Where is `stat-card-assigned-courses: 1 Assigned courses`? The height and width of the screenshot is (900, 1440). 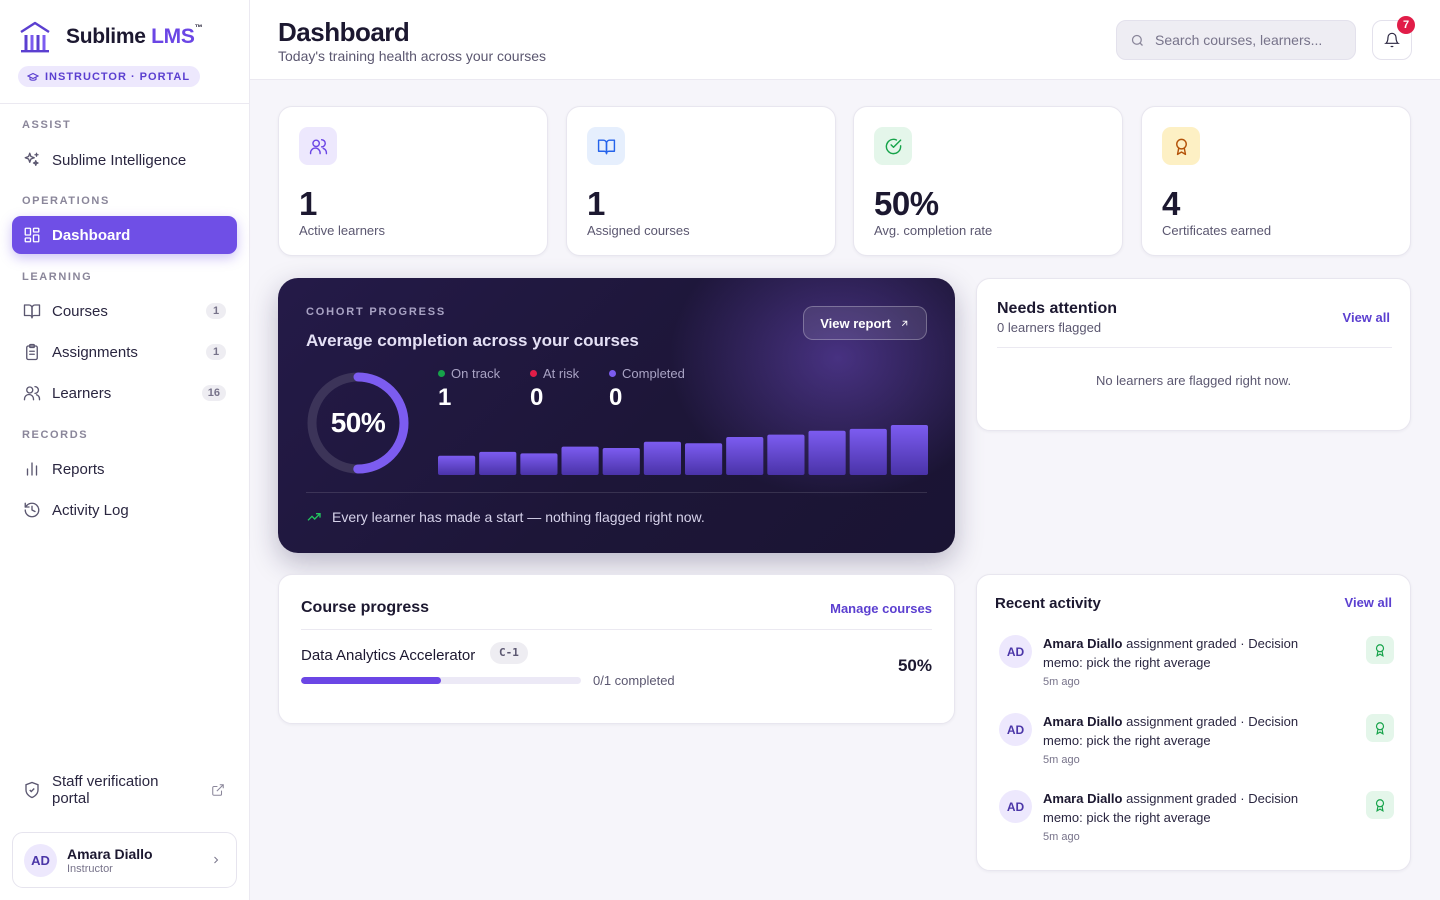
stat-card-assigned-courses: 1 Assigned courses is located at coordinates (701, 181).